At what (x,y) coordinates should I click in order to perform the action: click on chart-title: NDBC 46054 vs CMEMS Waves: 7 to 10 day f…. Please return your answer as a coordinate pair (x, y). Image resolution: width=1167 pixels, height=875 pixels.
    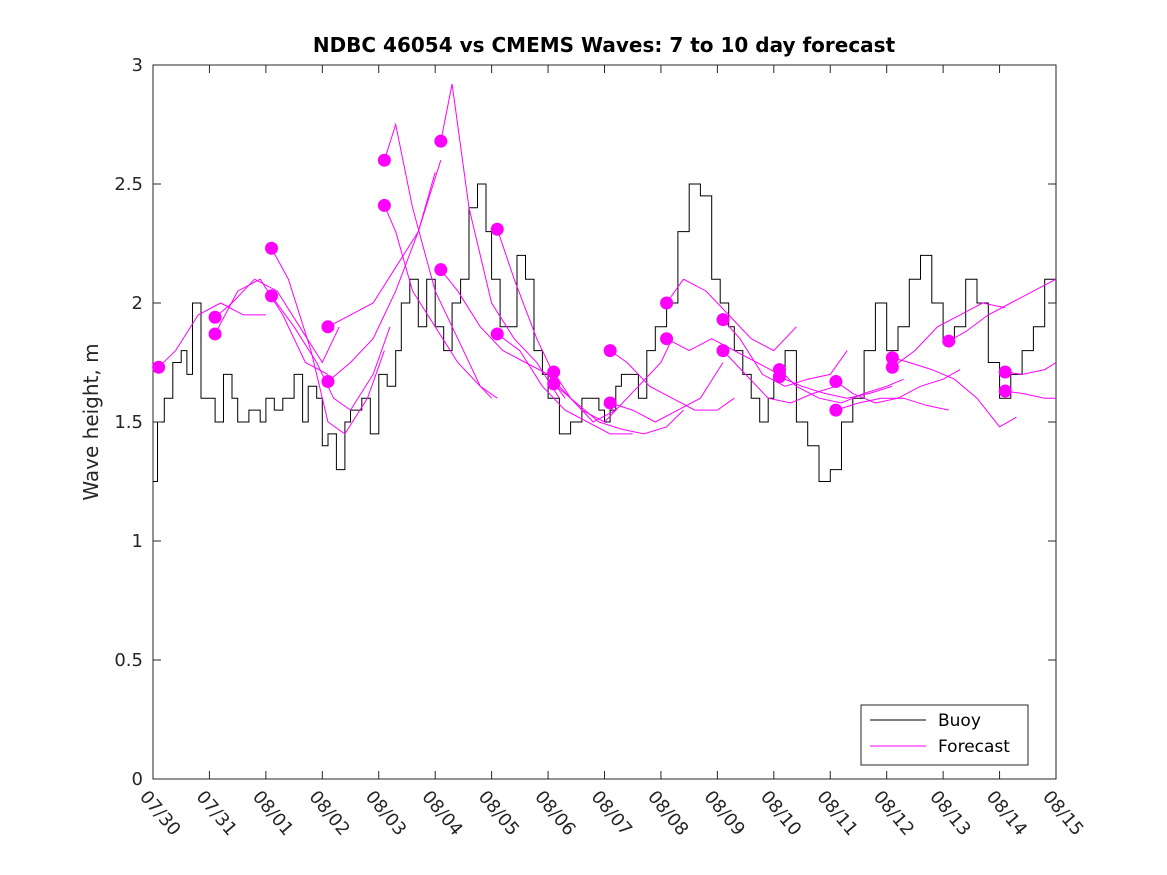
    Looking at the image, I should click on (604, 45).